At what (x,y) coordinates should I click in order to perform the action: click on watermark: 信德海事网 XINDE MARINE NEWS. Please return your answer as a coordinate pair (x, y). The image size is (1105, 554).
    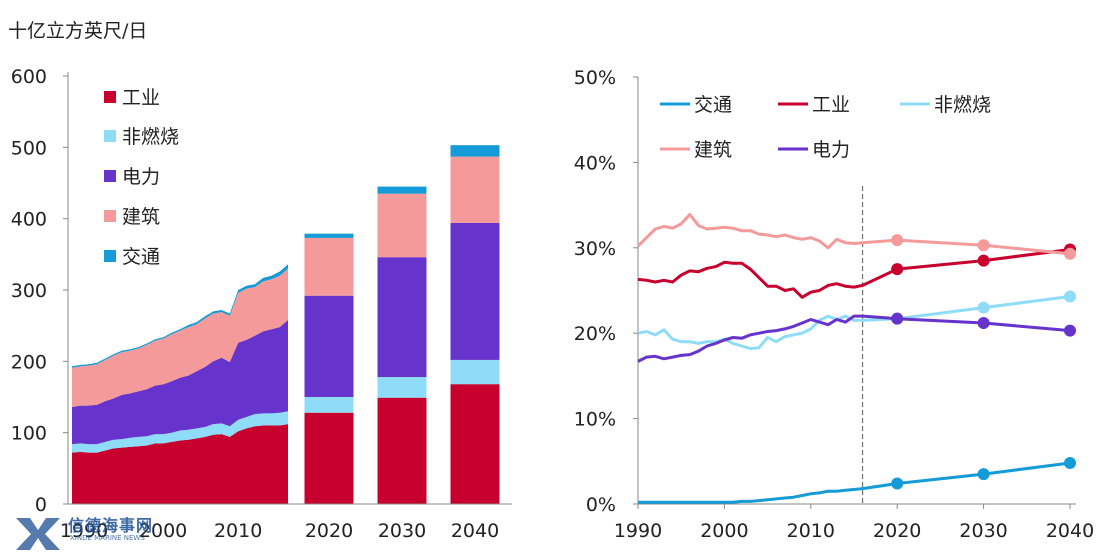
    Looking at the image, I should click on (95, 532).